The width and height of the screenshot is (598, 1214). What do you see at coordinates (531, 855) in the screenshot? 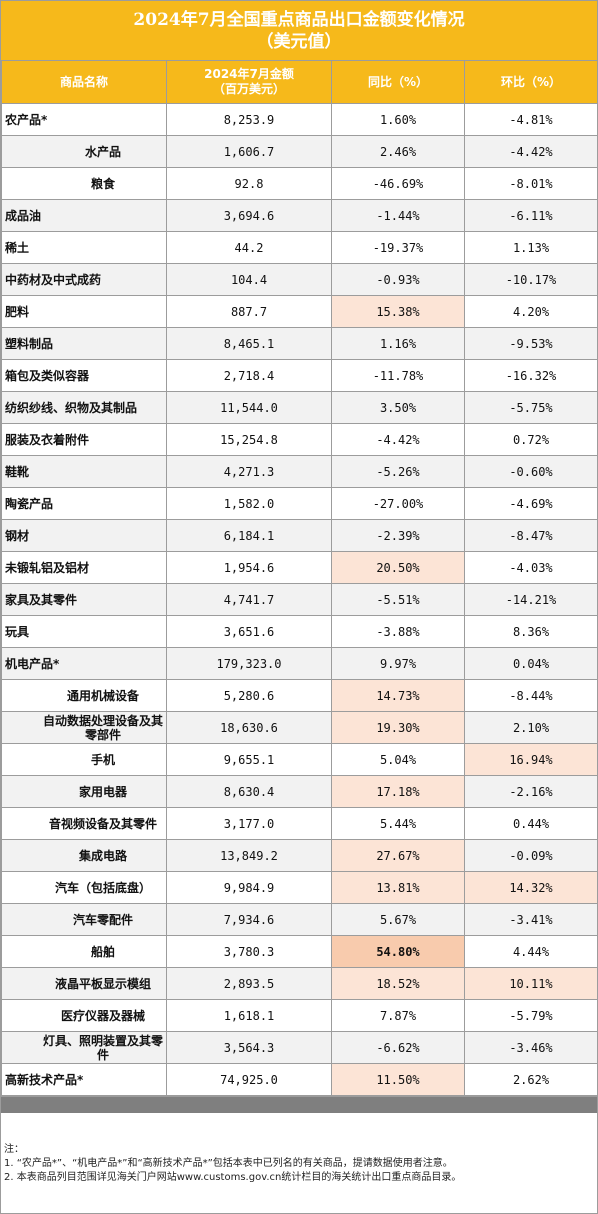
I see `cell-mom: -0.09%` at bounding box center [531, 855].